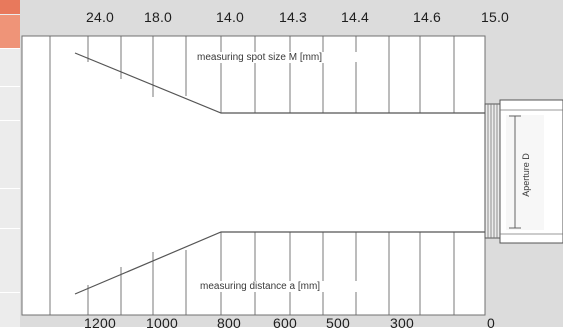  Describe the element at coordinates (229, 323) in the screenshot. I see `distance-tick-label: 800` at that location.